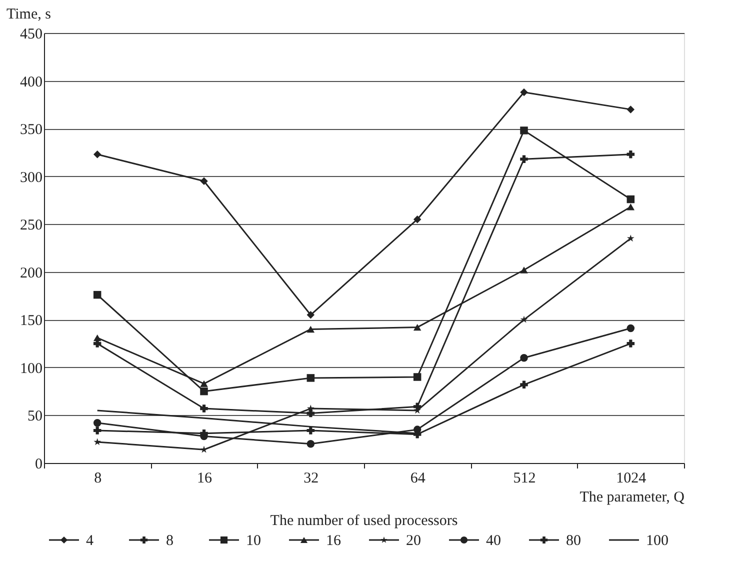  I want to click on y-tick-label: 100, so click(31, 368).